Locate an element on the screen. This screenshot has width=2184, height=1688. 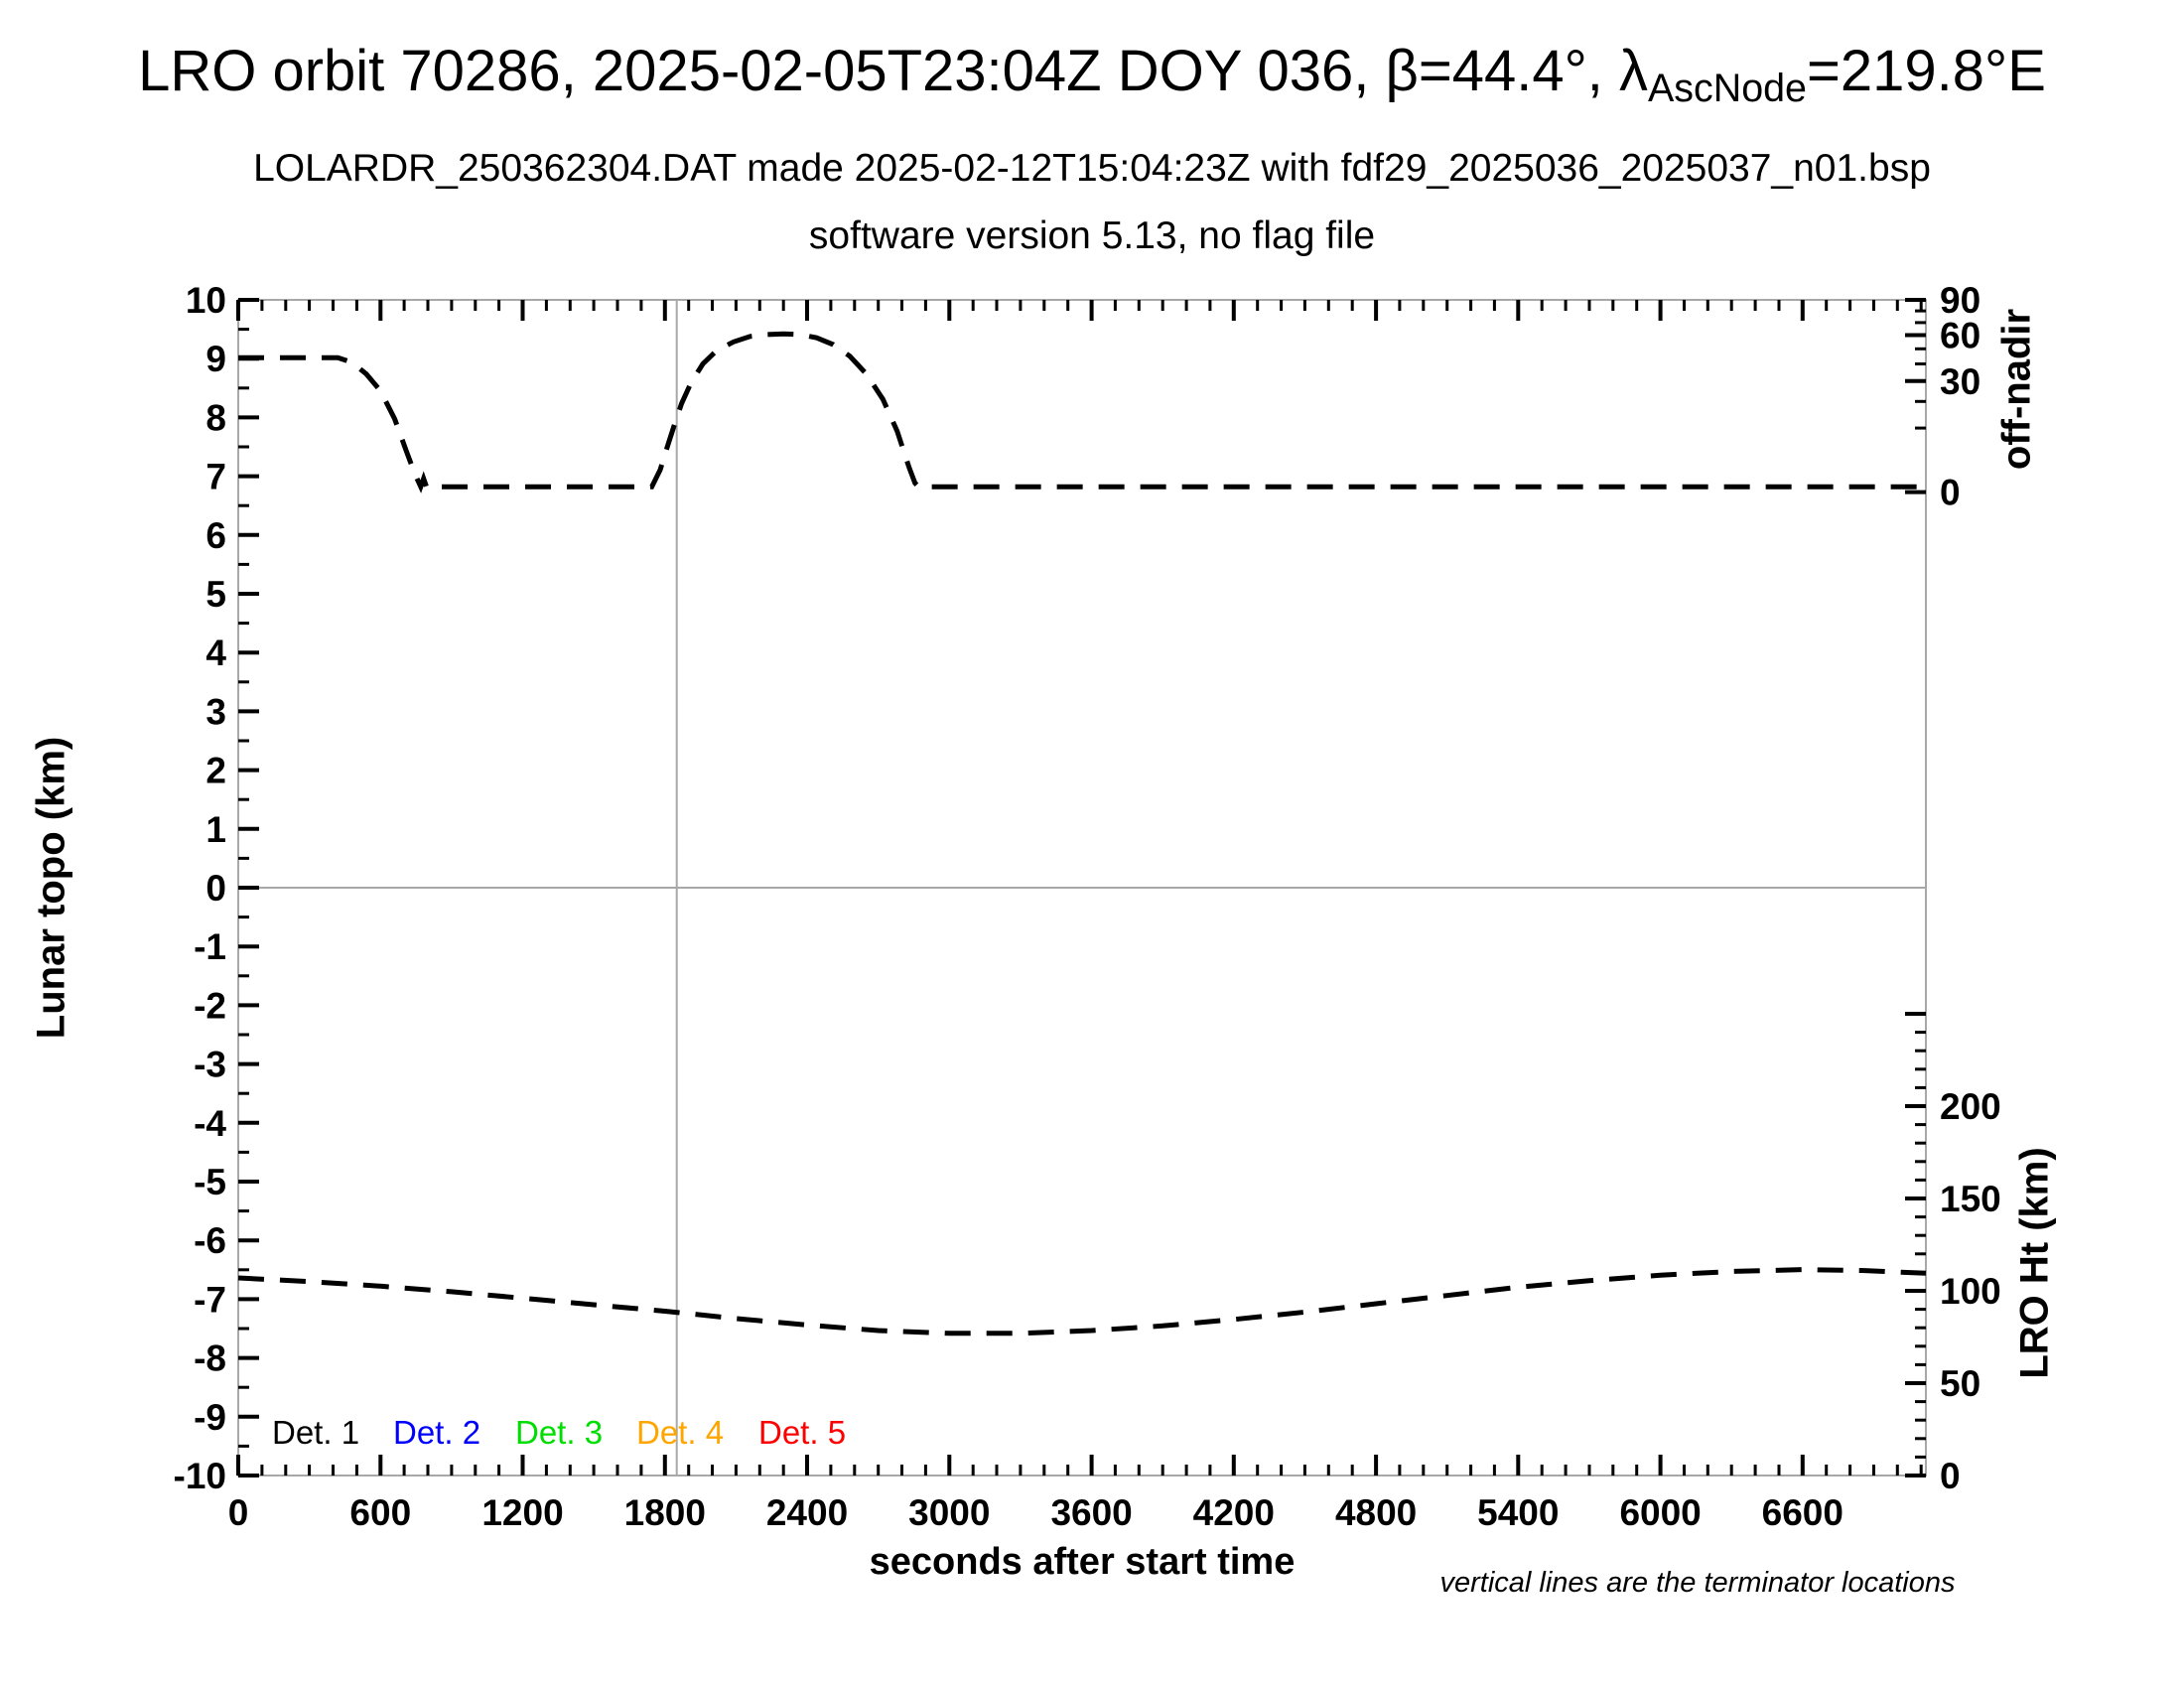
y-left-tick-label: -4 is located at coordinates (210, 1123).